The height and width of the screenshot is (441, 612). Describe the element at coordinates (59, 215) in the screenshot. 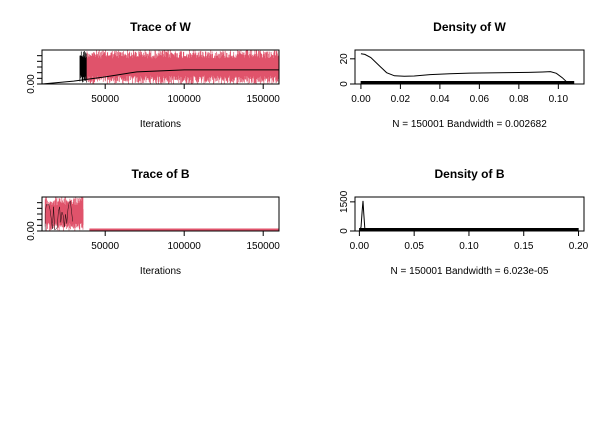

I see `trace-line` at that location.